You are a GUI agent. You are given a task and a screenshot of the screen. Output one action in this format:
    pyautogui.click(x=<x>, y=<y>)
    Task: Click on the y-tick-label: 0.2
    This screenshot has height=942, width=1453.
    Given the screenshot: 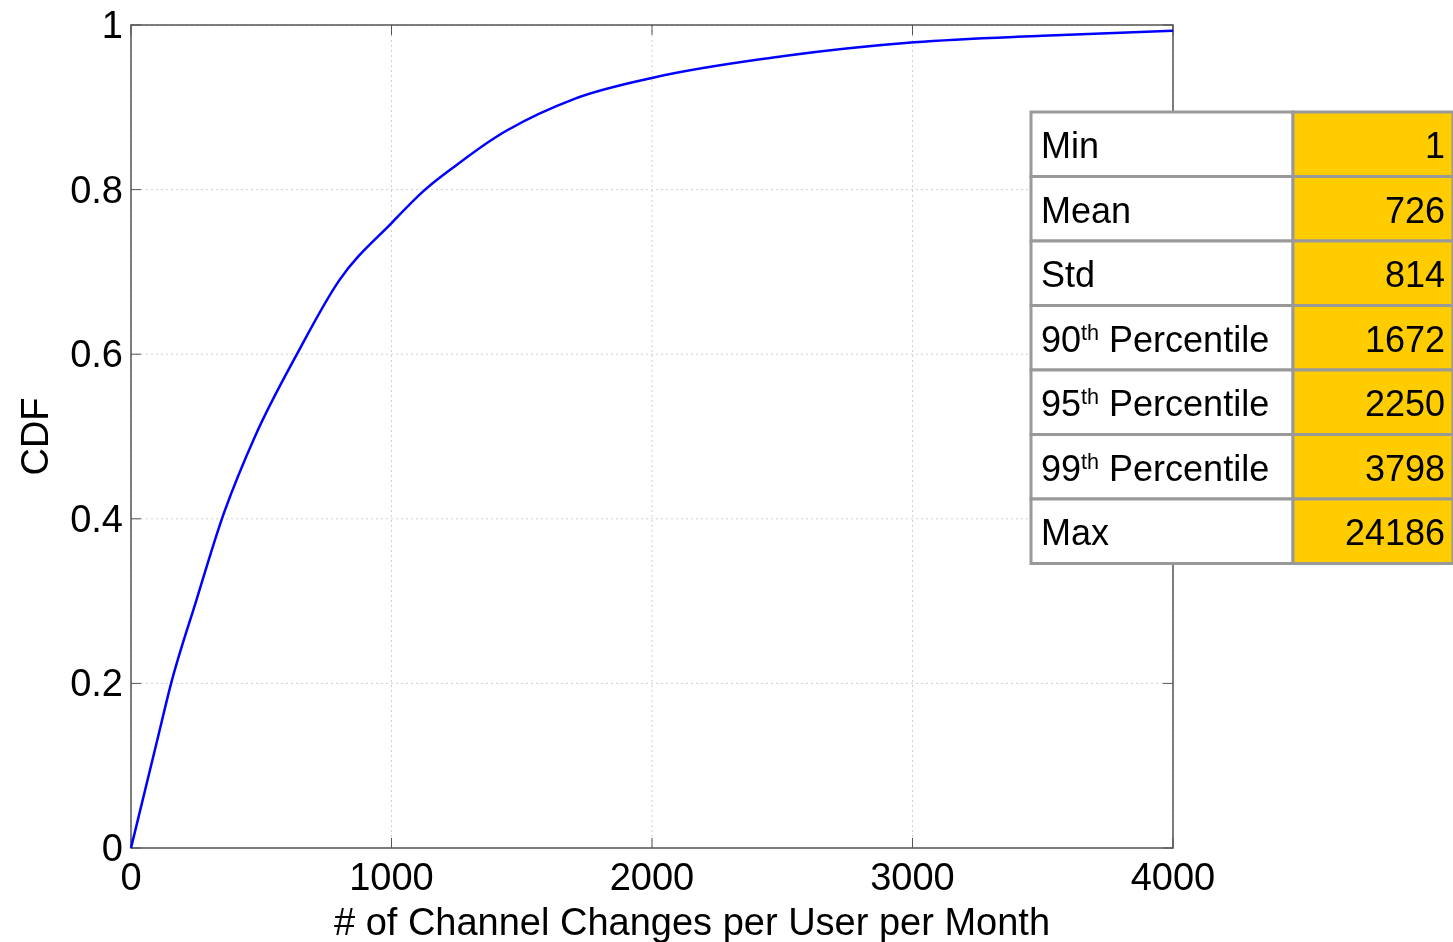 What is the action you would take?
    pyautogui.click(x=96, y=683)
    